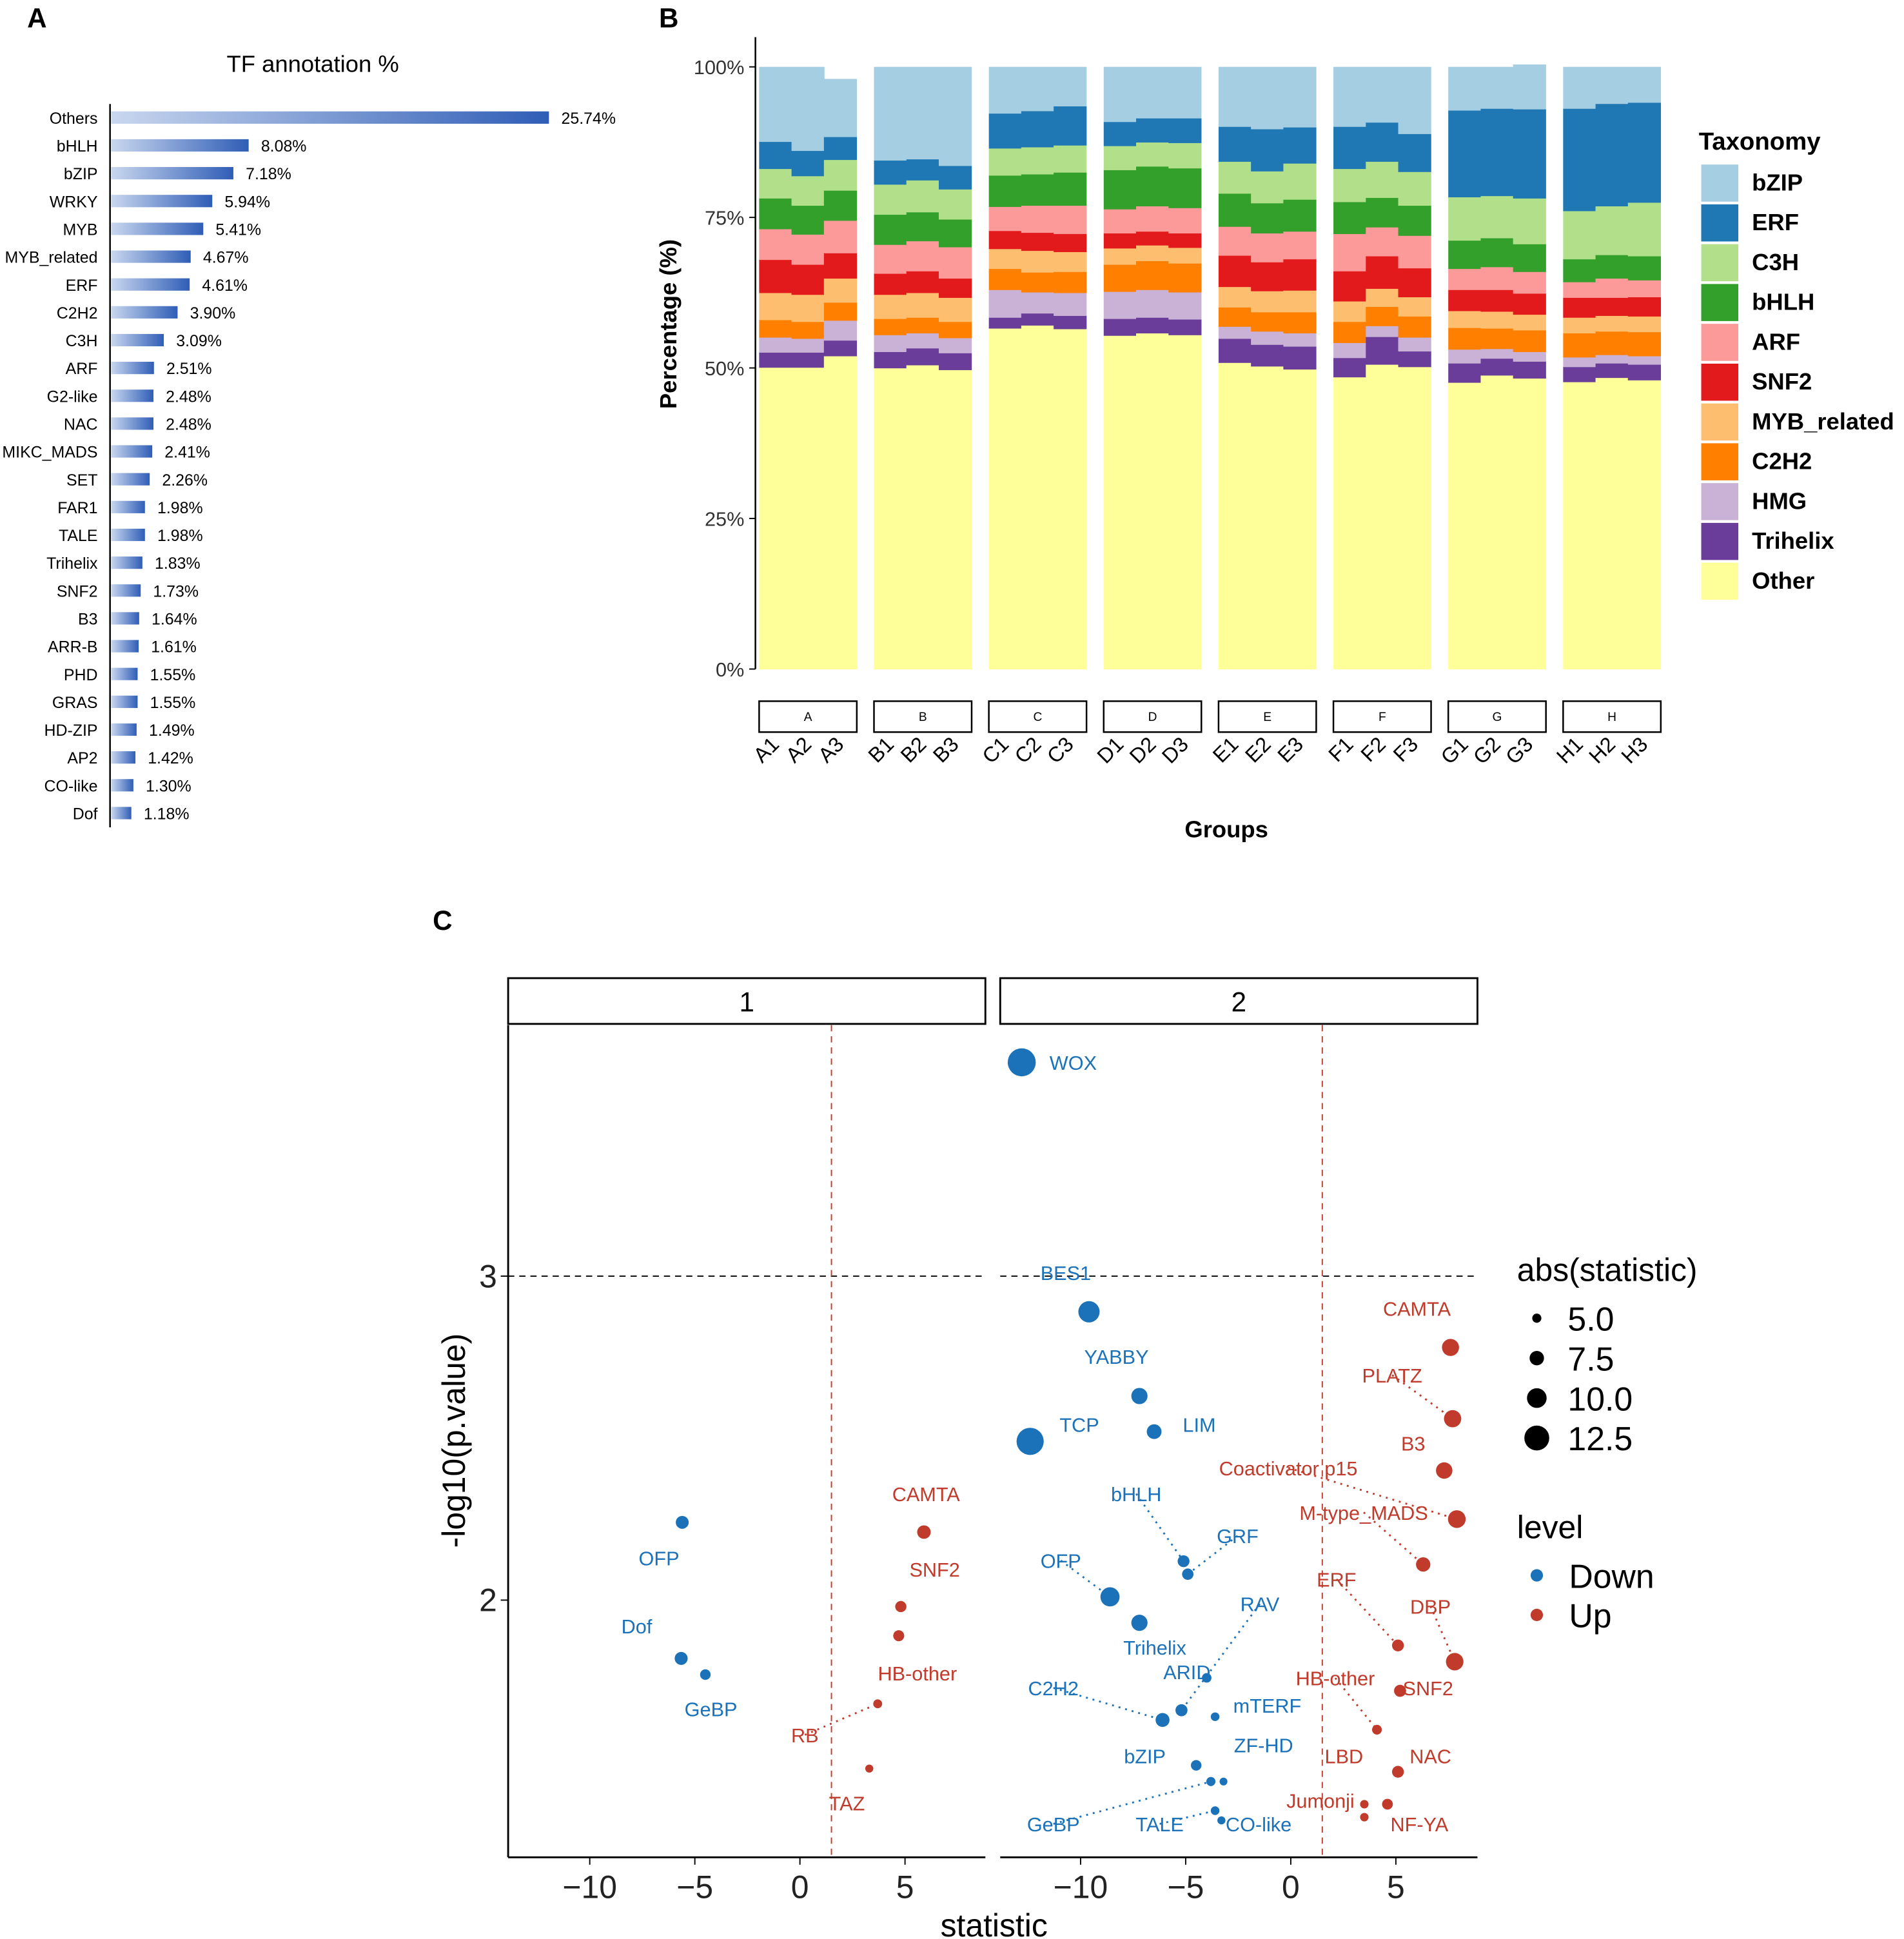 Image resolution: width=1904 pixels, height=1939 pixels. Describe the element at coordinates (1396, 1887) in the screenshot. I see `x-tick-label: 5` at that location.